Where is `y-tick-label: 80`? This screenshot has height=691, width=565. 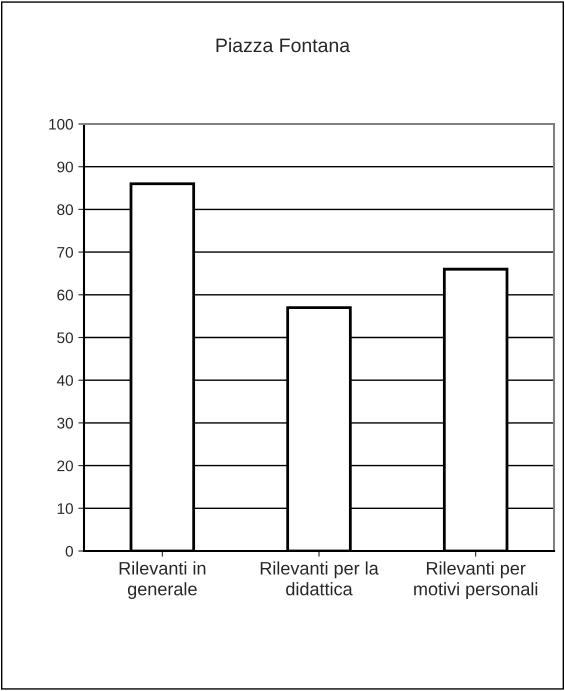 y-tick-label: 80 is located at coordinates (65, 210).